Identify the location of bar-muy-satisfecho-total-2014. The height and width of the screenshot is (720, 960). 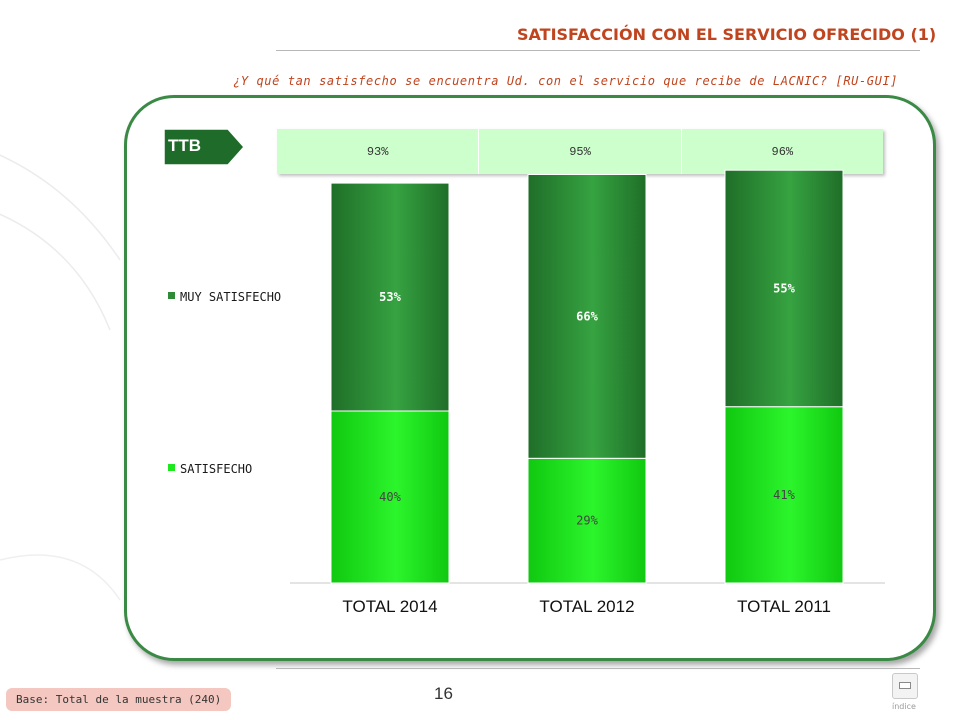
(390, 297).